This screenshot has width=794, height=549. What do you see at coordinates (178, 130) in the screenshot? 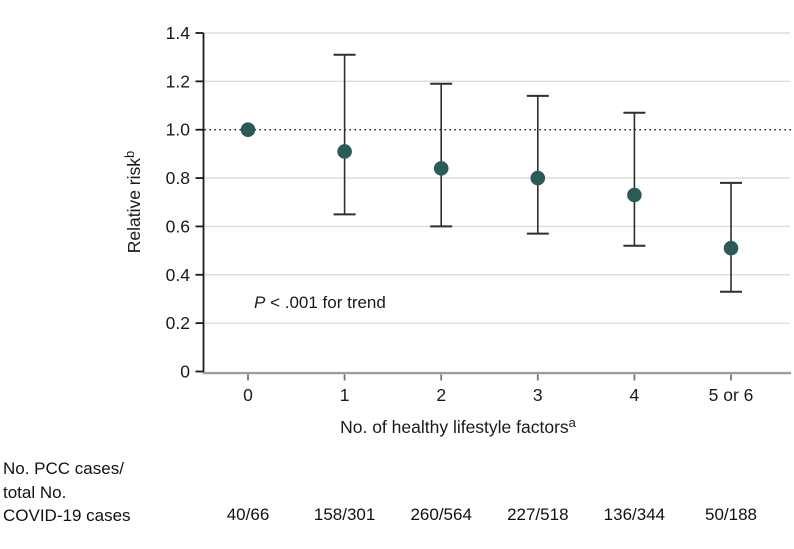
I see `y-tick-label: 1.0` at bounding box center [178, 130].